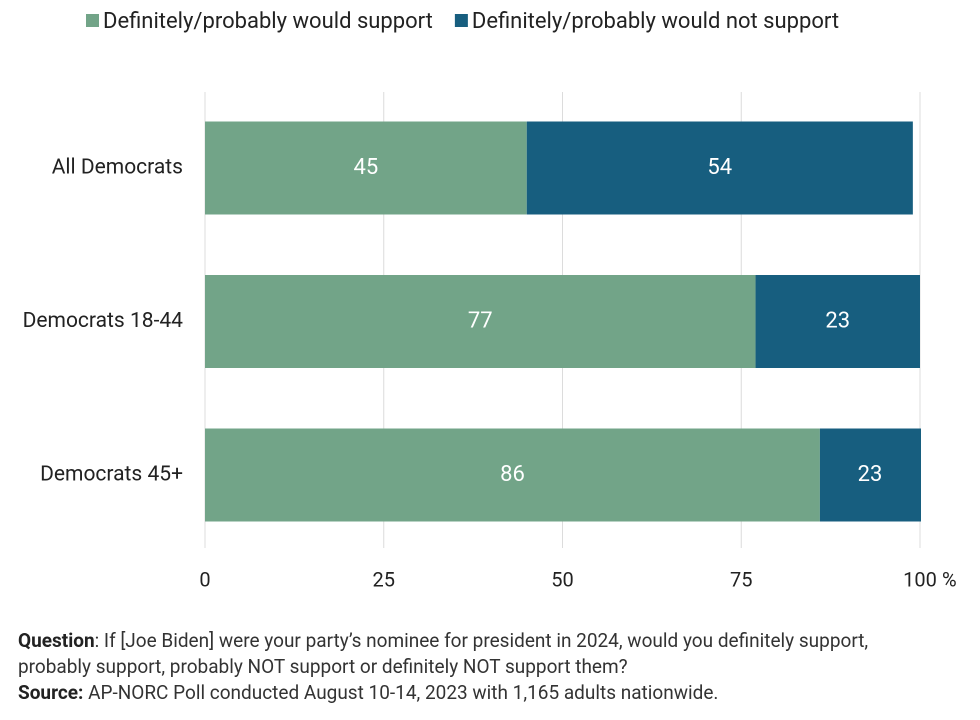  Describe the element at coordinates (920, 579) in the screenshot. I see `x-tick-label: 100` at that location.